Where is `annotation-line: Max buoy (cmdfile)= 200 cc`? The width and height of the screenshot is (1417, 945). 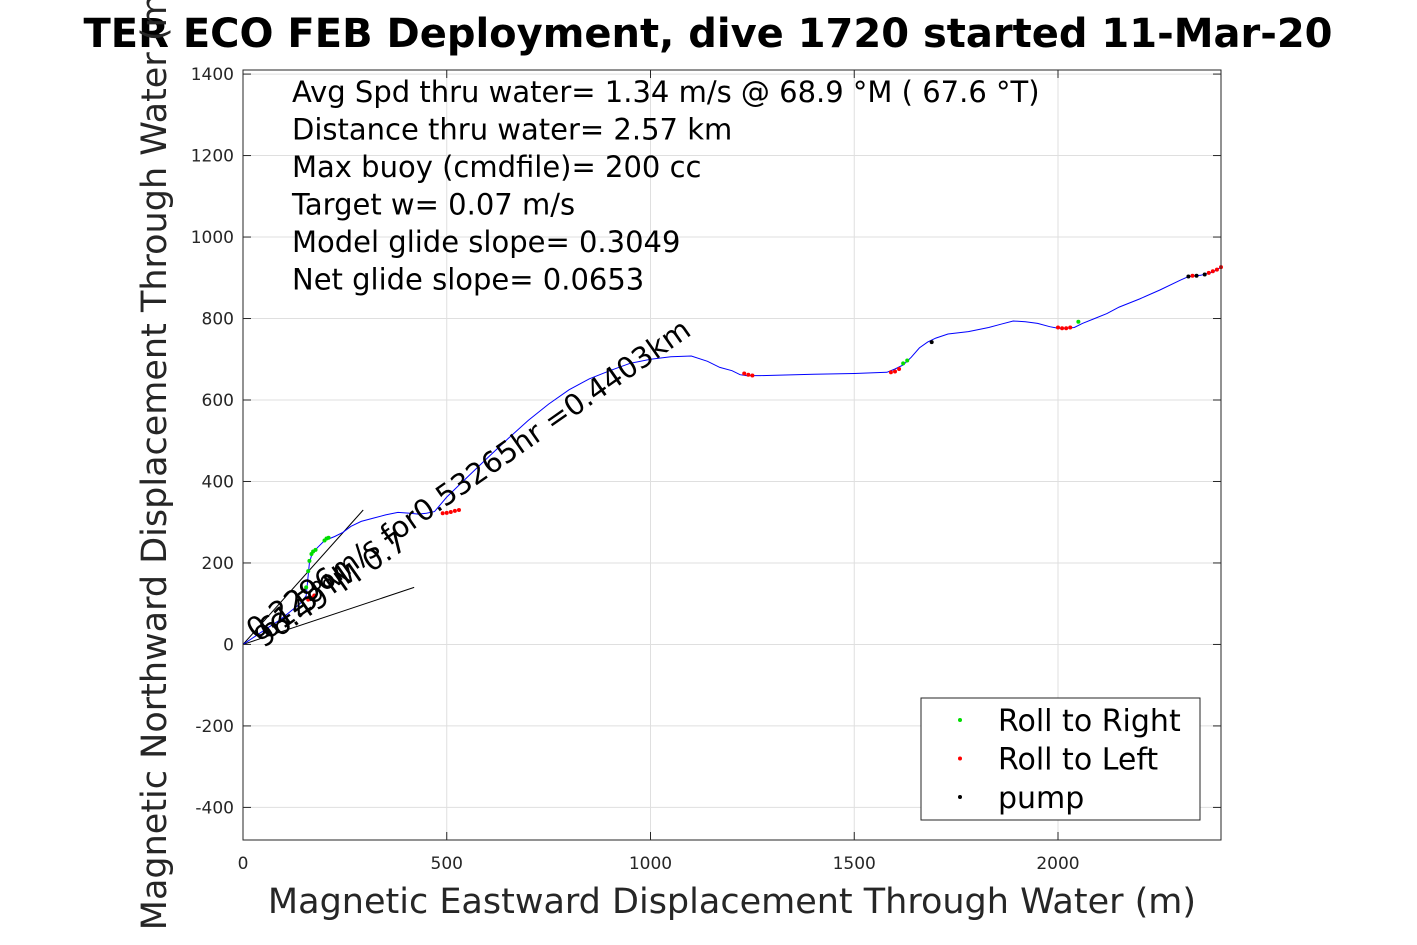 annotation-line: Max buoy (cmdfile)= 200 cc is located at coordinates (496, 167).